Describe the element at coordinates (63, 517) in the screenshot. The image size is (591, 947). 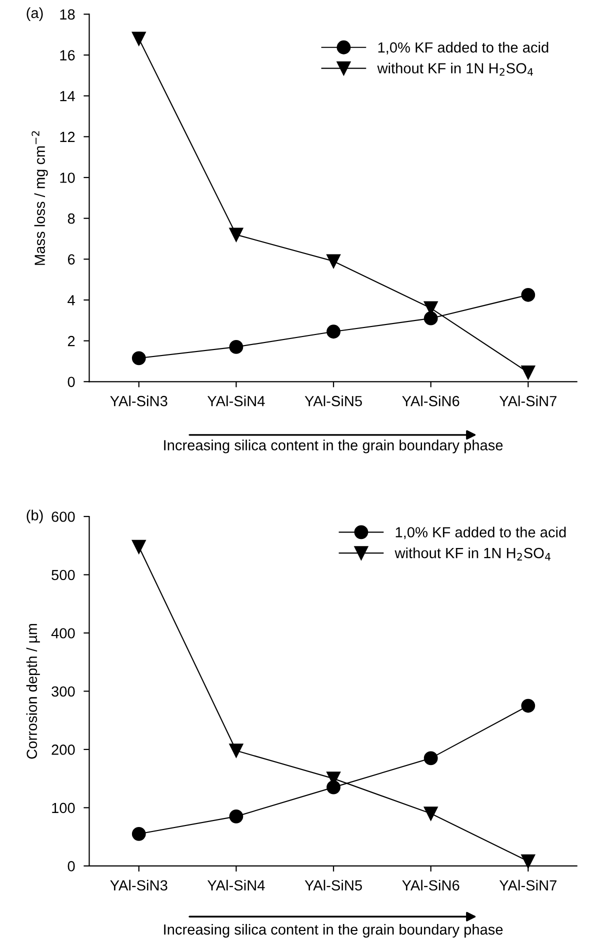
I see `y-tick-label: 600` at that location.